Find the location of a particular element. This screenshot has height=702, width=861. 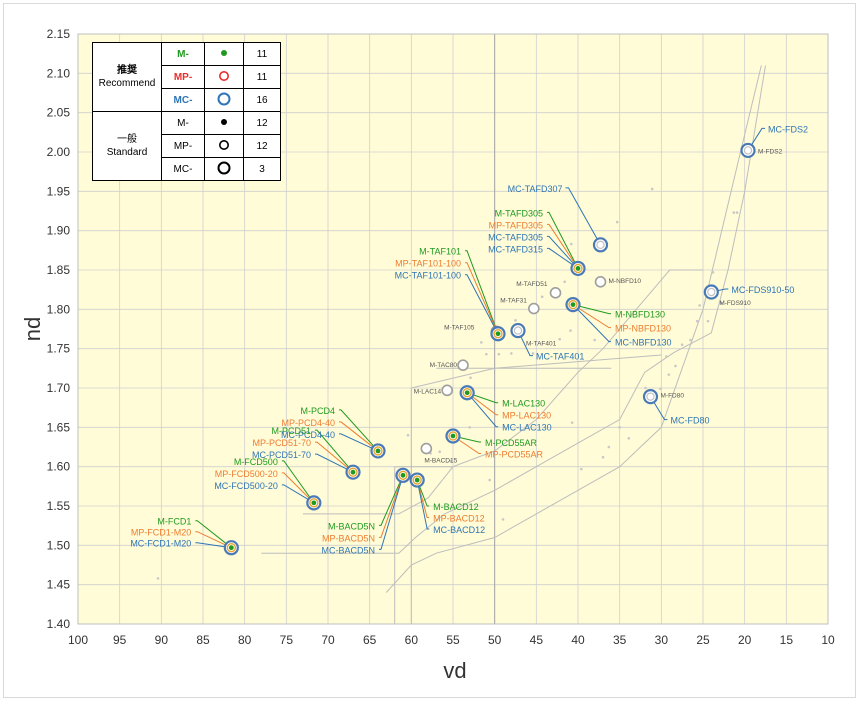

standard-point-label: M-TAFD51 is located at coordinates (532, 284).